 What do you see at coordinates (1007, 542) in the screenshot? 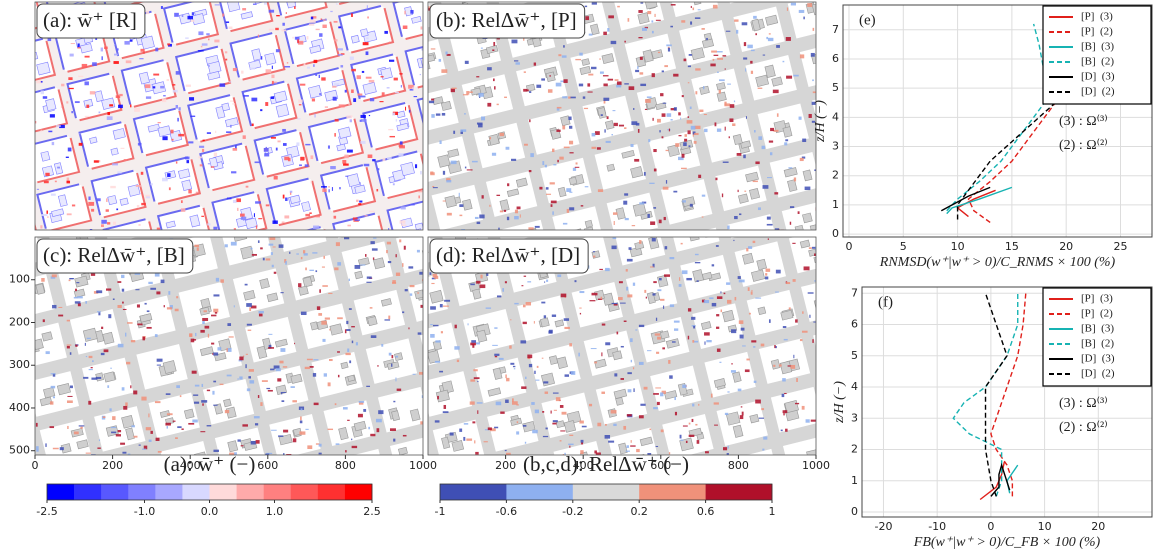
I see `x-axis-label: FB(w⁺|w⁺ > 0)/C_FB × 100 (%)` at bounding box center [1007, 542].